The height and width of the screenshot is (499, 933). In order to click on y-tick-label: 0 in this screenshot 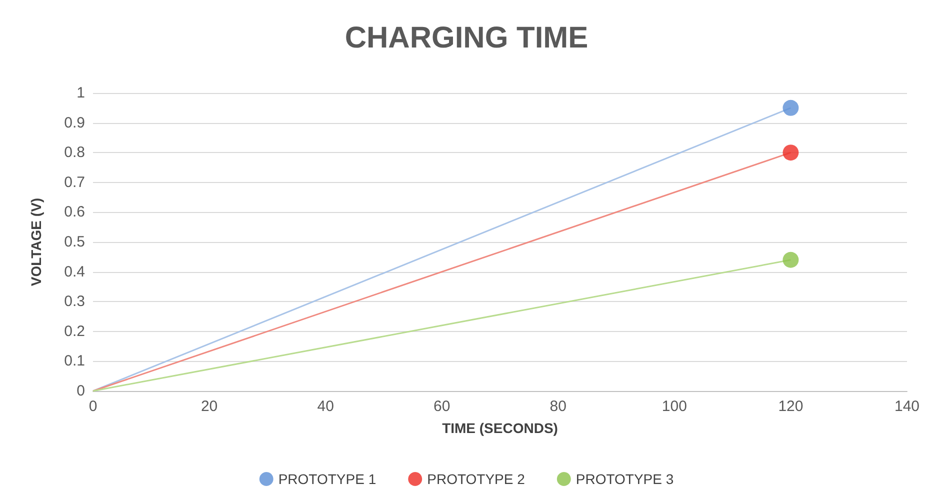, I will do `click(80, 391)`.